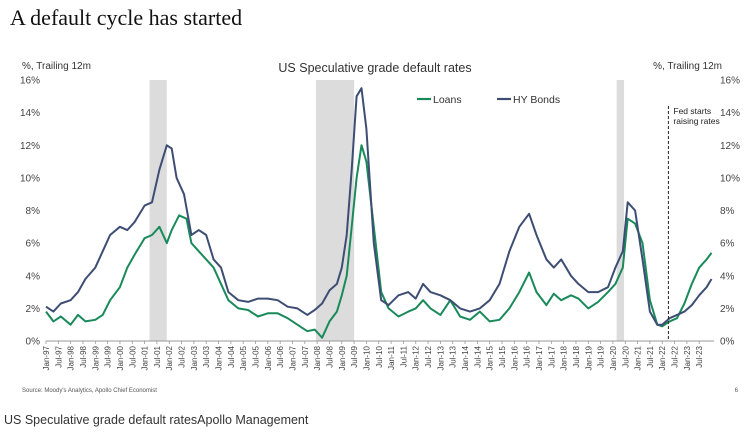 Image resolution: width=750 pixels, height=436 pixels. What do you see at coordinates (157, 356) in the screenshot?
I see `x-tick-label-9: Jul-01` at bounding box center [157, 356].